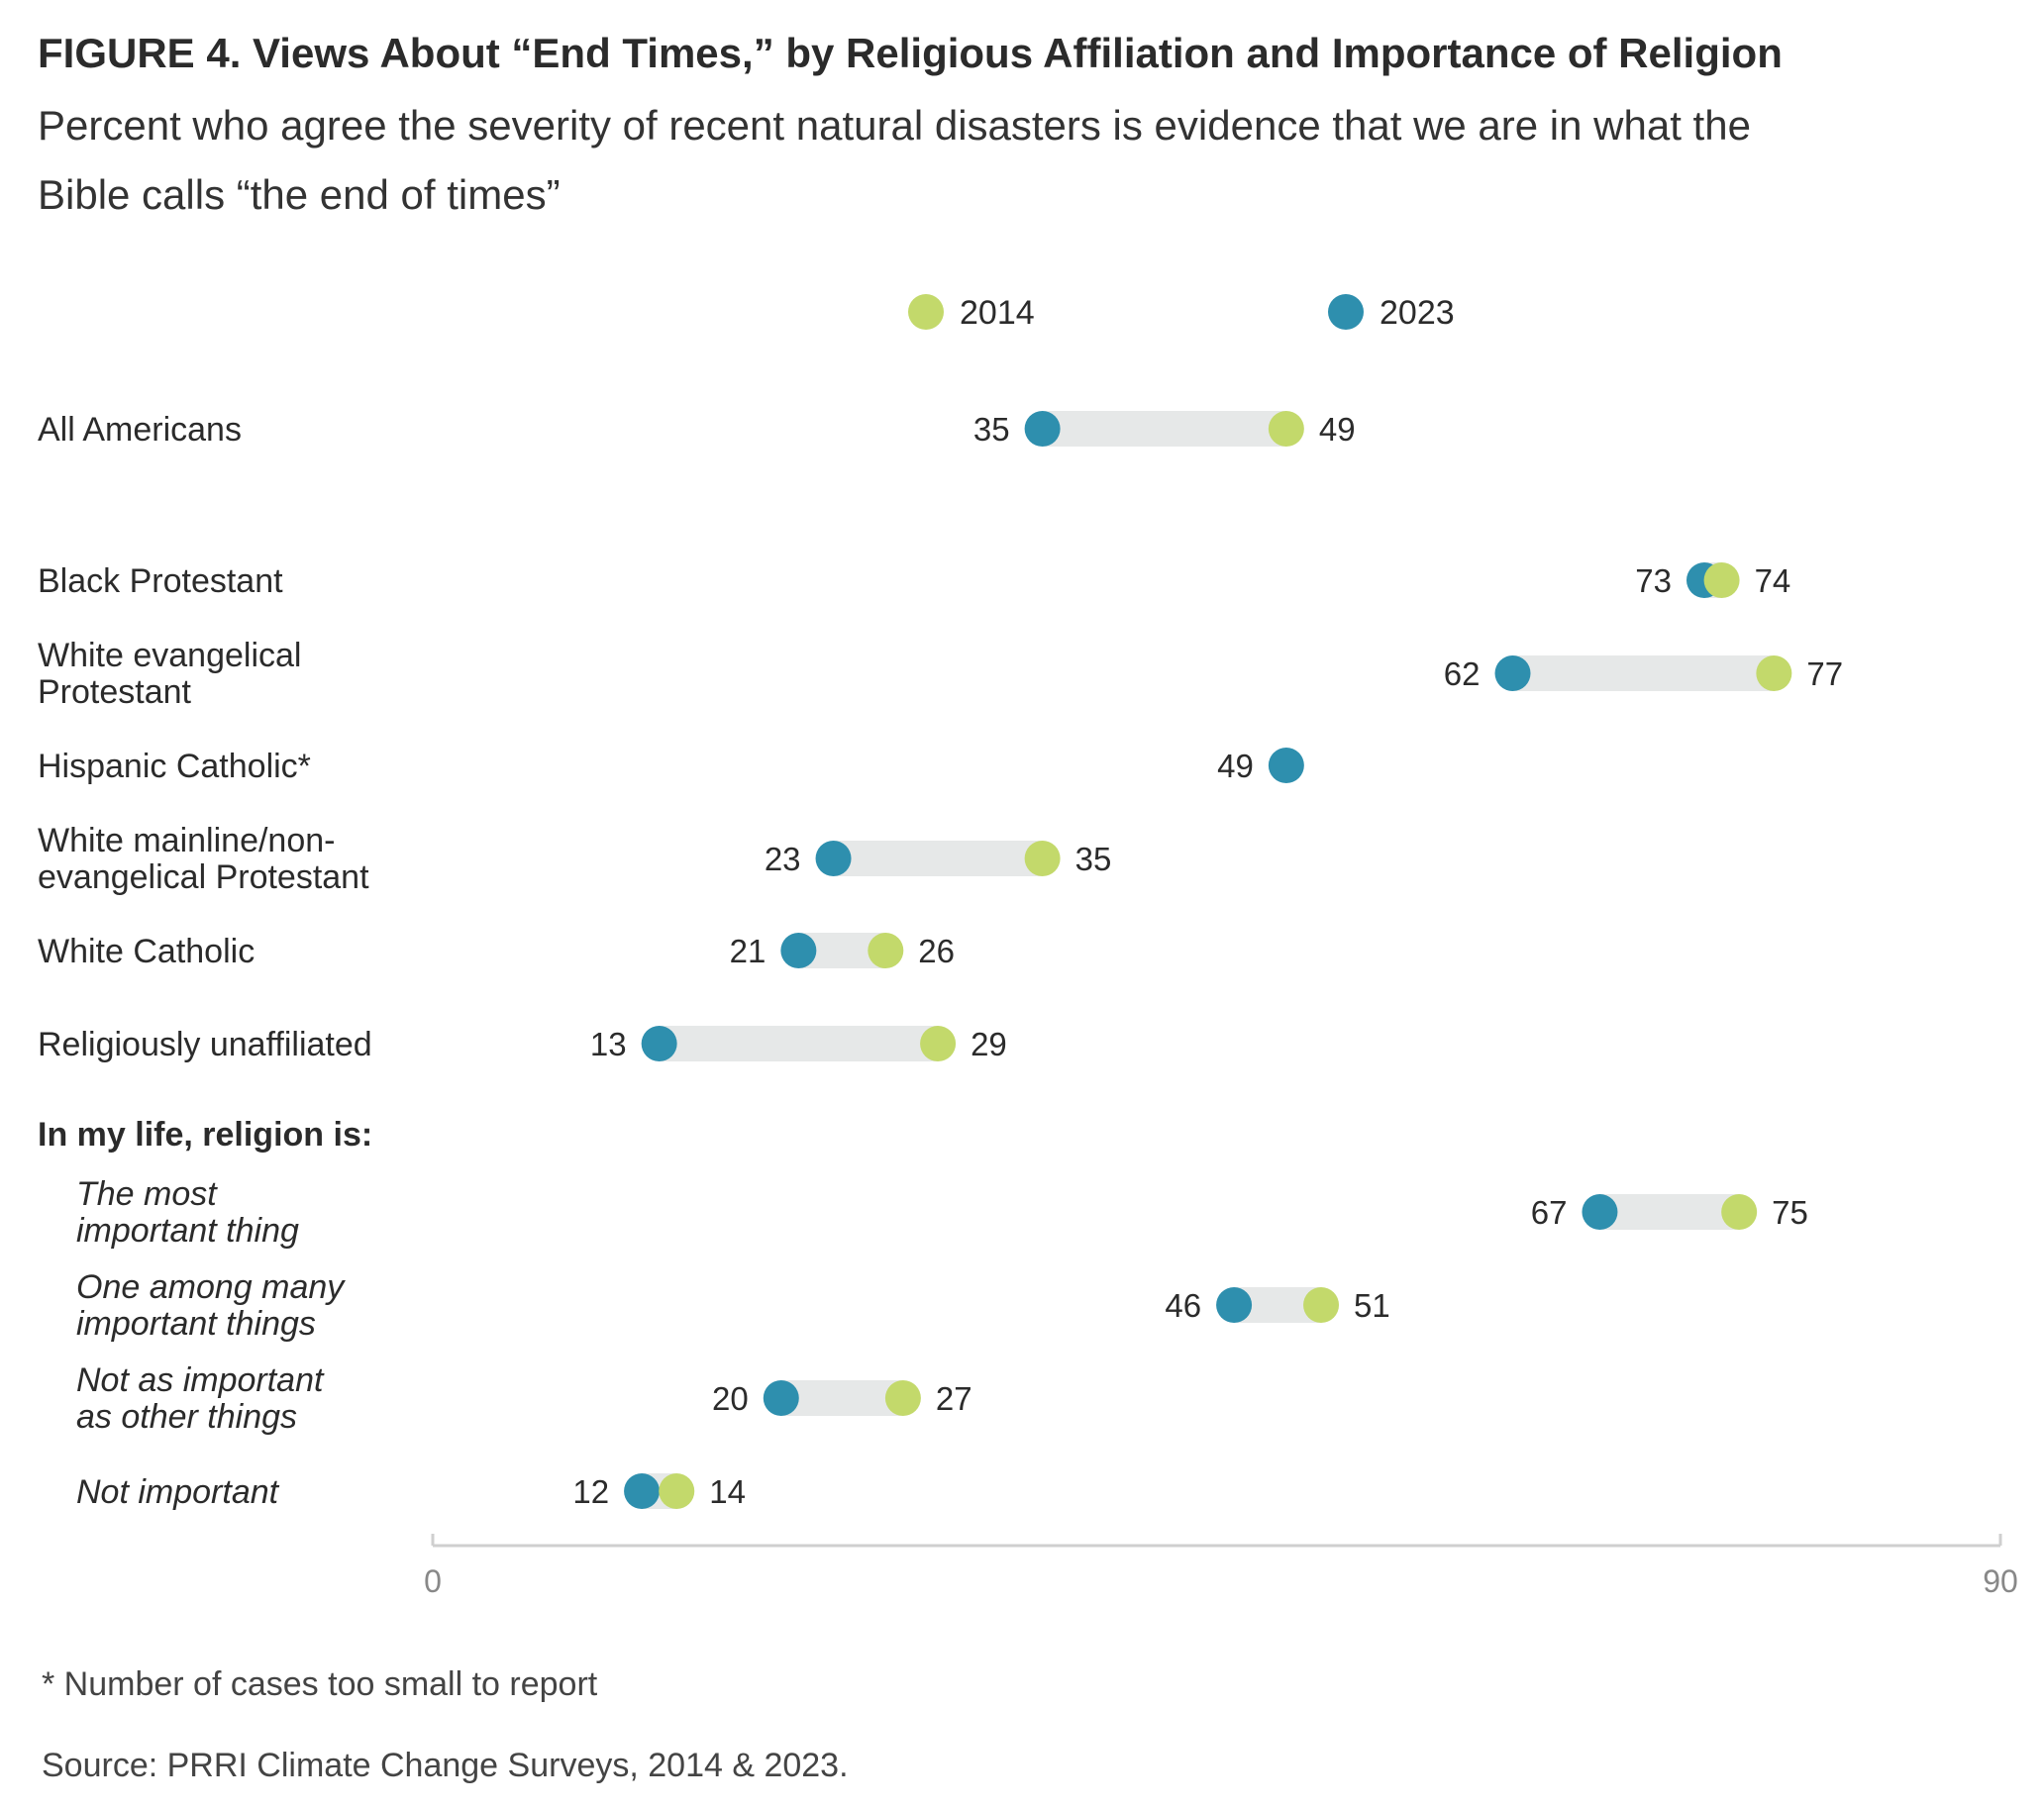  Describe the element at coordinates (1549, 1212) in the screenshot. I see `value-label-low: 67` at that location.